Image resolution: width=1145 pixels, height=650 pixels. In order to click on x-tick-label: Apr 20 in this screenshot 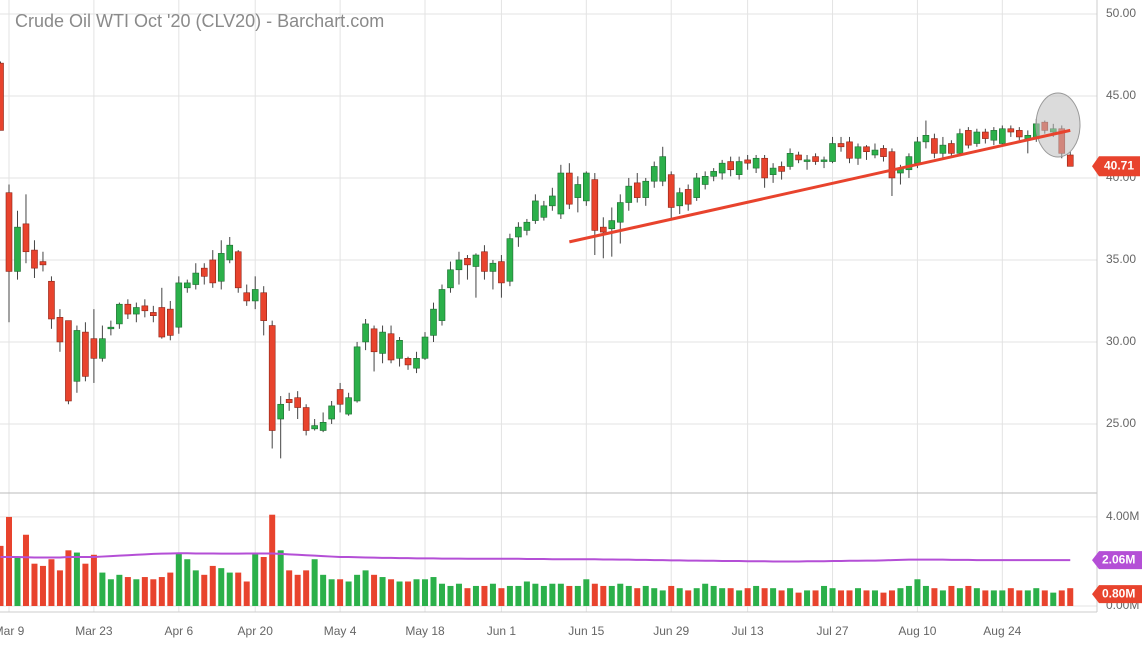, I will do `click(256, 631)`.